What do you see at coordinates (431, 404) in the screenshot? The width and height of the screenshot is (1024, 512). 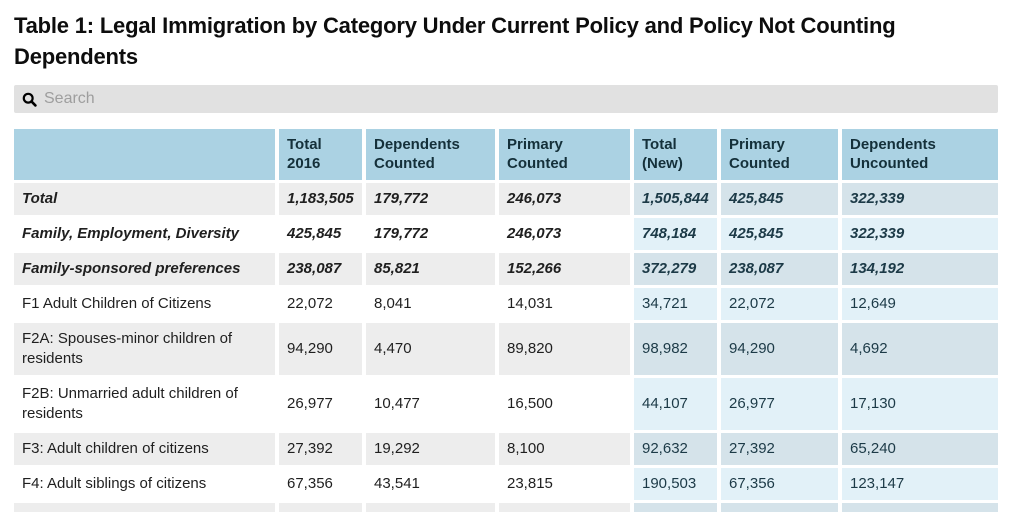 I see `value-cell: 10,477` at bounding box center [431, 404].